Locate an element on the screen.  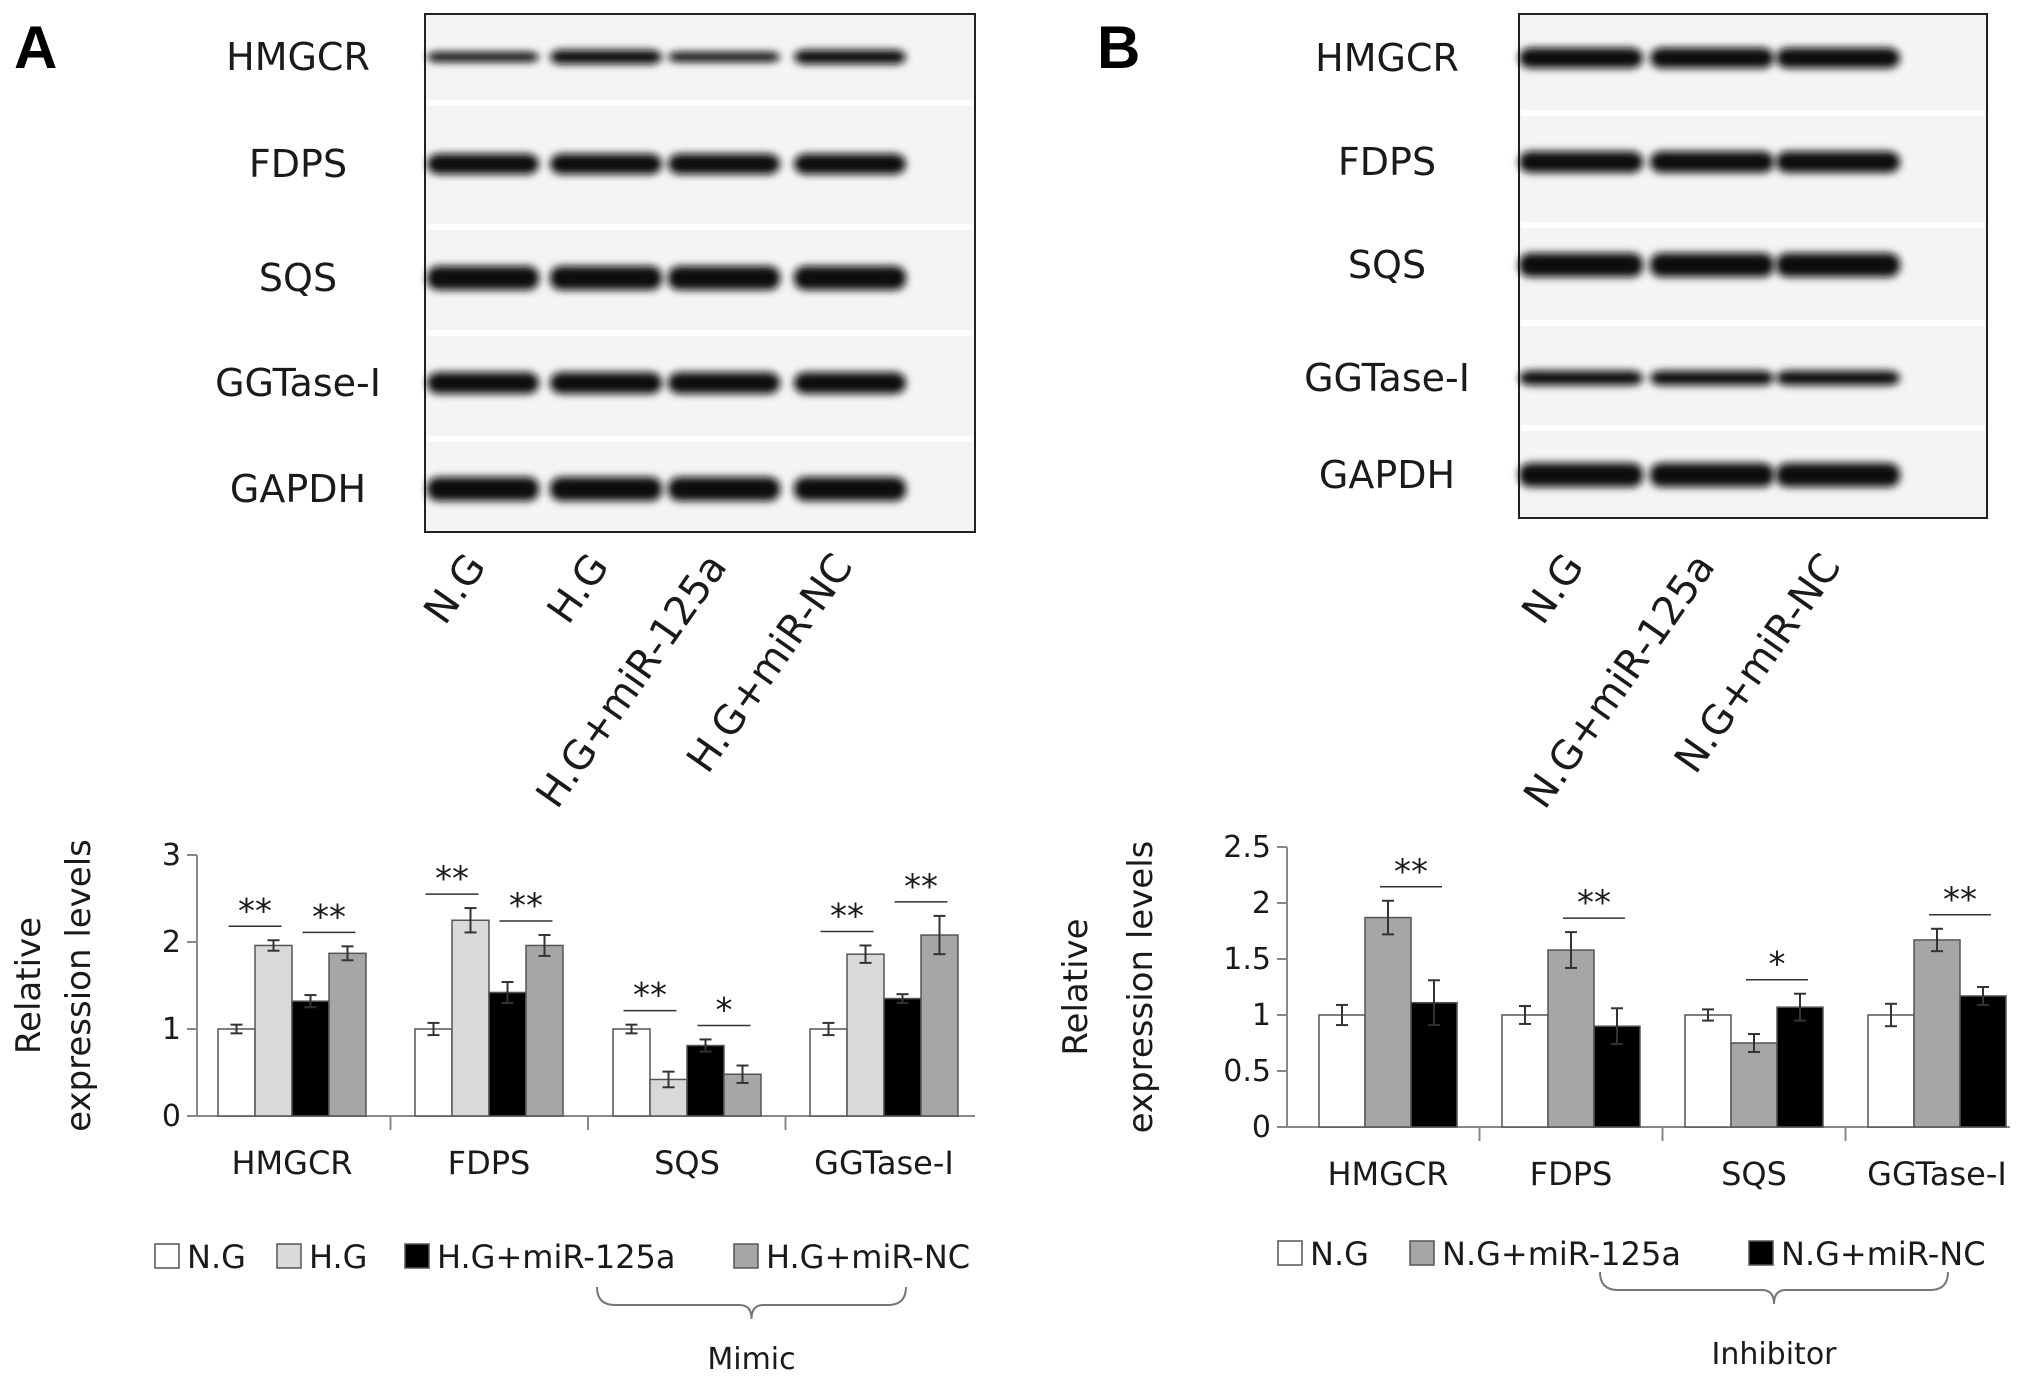
category-label-sqs: SQS is located at coordinates (1754, 1174).